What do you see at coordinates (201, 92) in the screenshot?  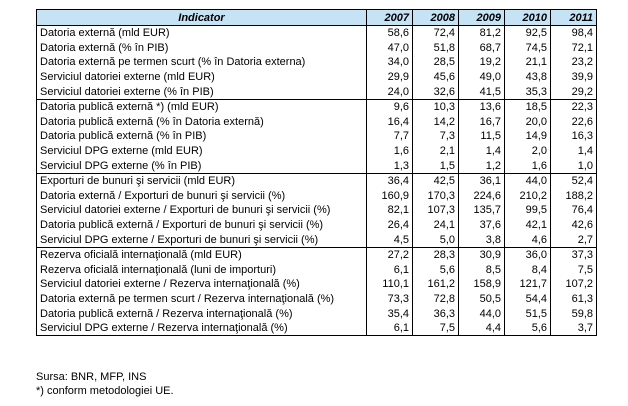 I see `row-label: Serviciul datoriei externe (% în PIB)` at bounding box center [201, 92].